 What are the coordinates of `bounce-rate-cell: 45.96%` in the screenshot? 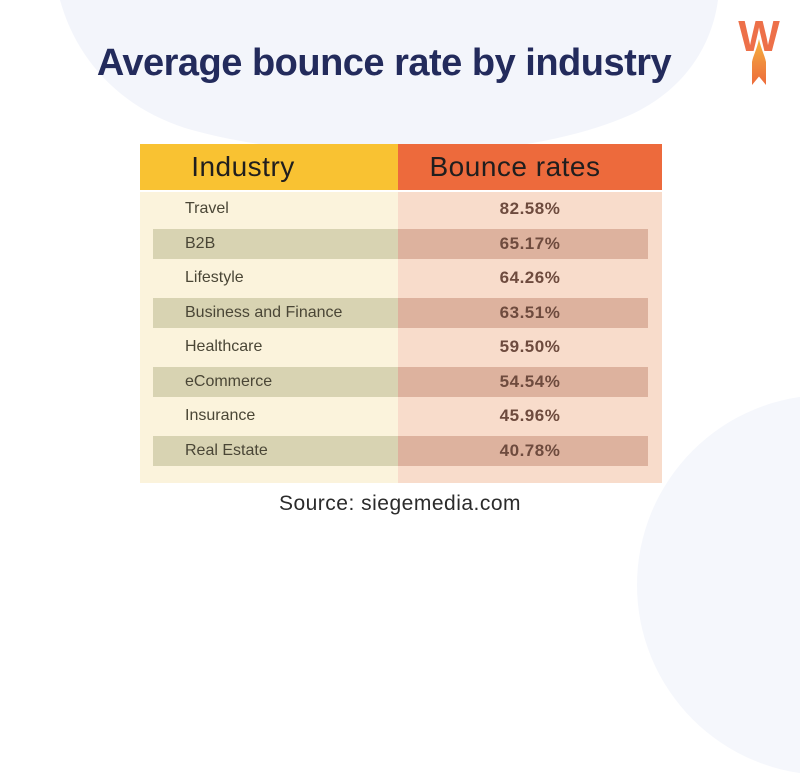 It's located at (530, 416).